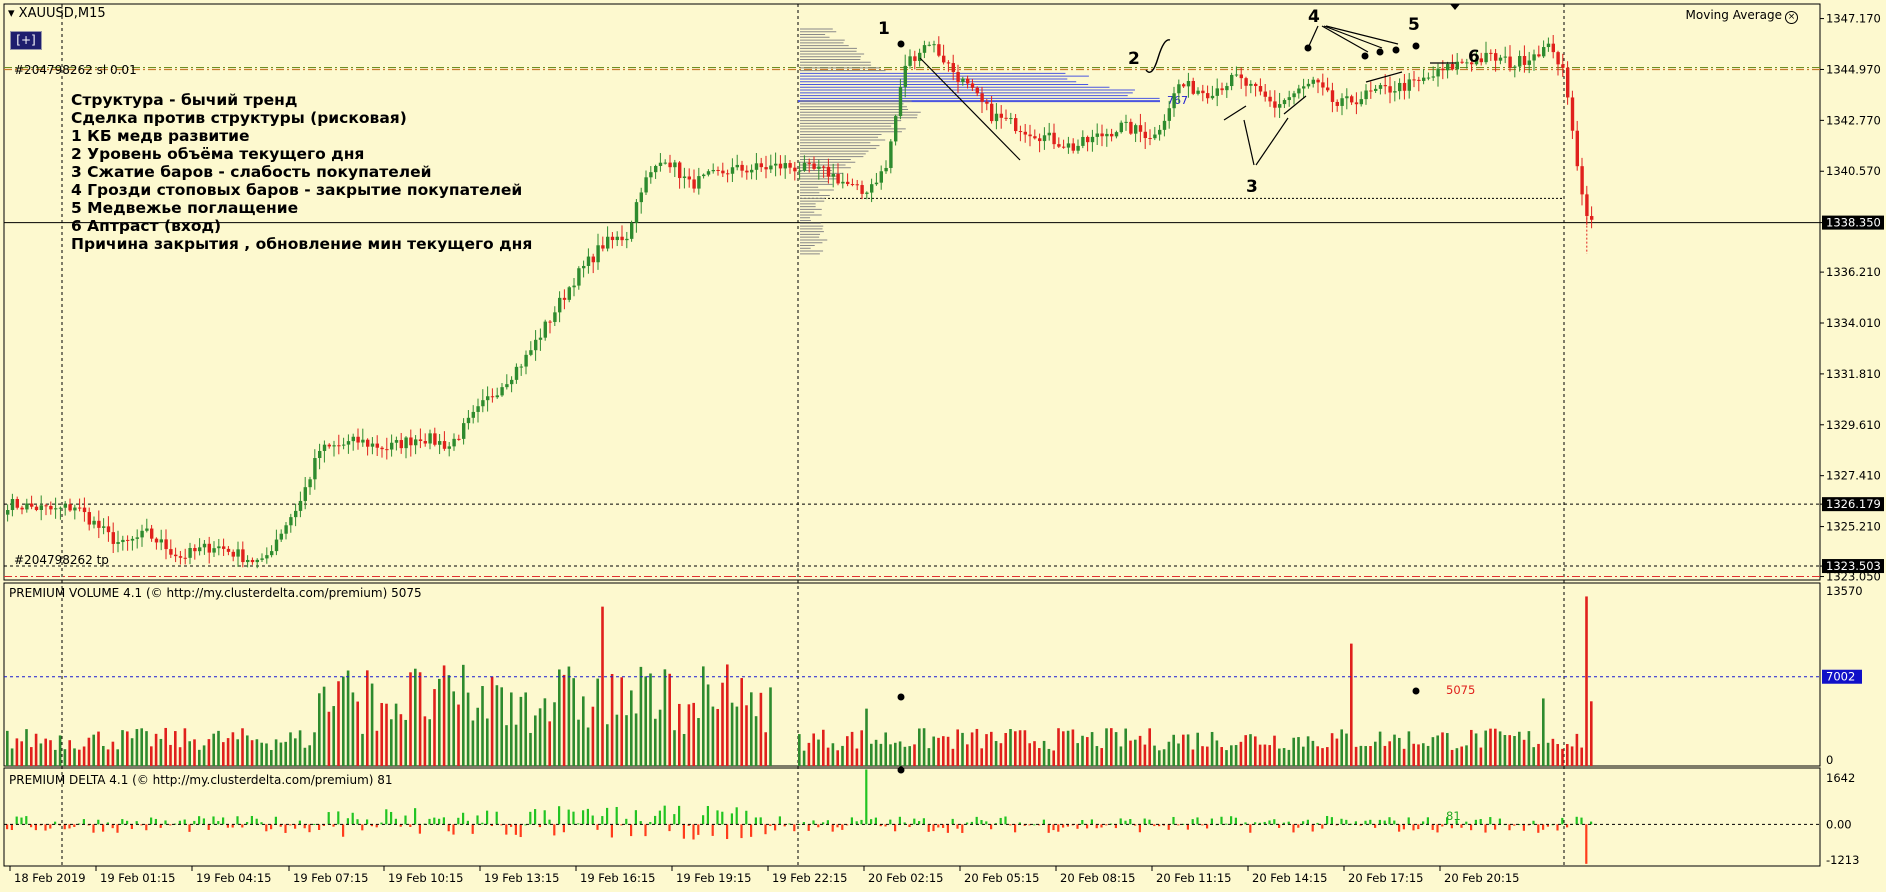 Image resolution: width=1886 pixels, height=892 pixels. Describe the element at coordinates (1742, 16) in the screenshot. I see `moving-average-indicator: Moving Average ×` at that location.